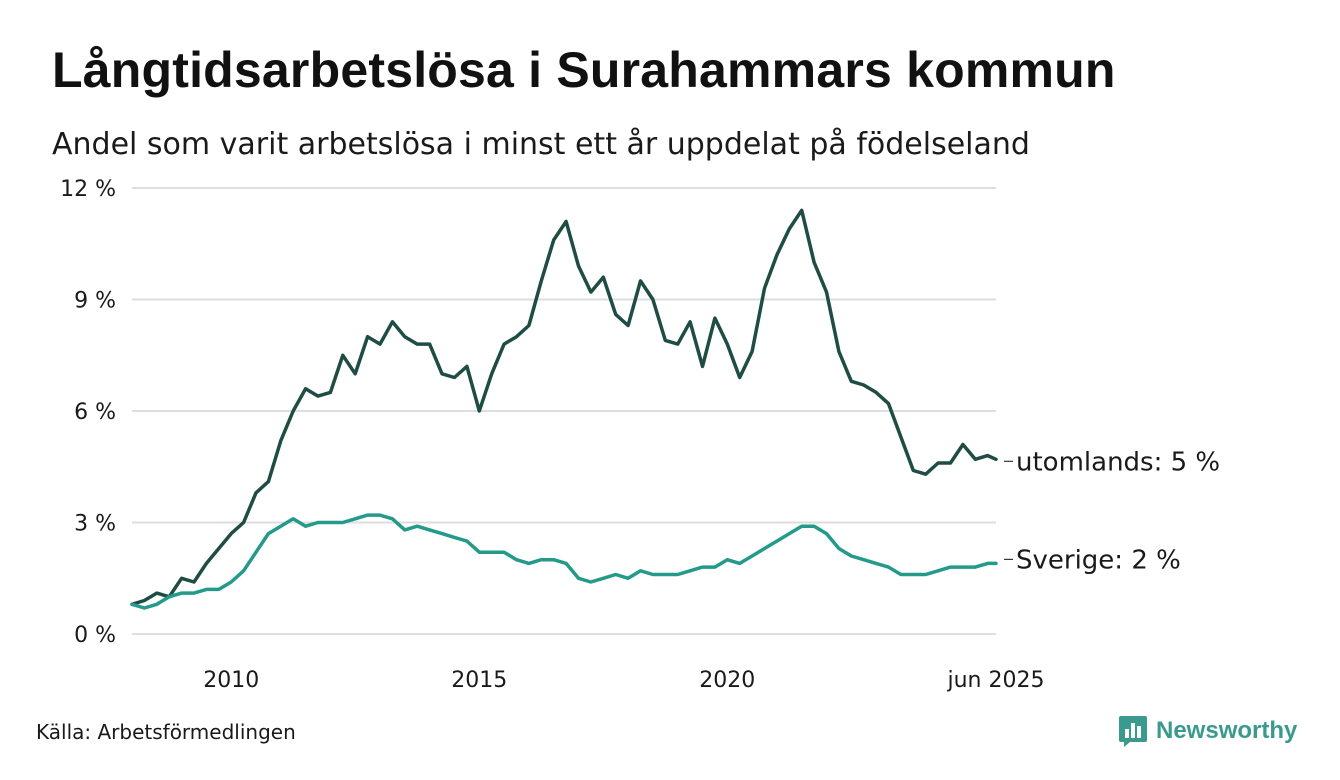  What do you see at coordinates (95, 301) in the screenshot?
I see `y-tick-label: 9 %` at bounding box center [95, 301].